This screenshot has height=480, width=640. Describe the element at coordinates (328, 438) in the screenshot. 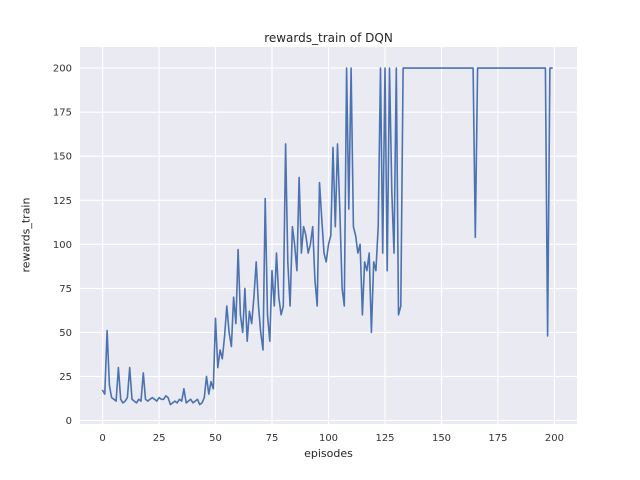

I see `x-tick-label: 100` at that location.